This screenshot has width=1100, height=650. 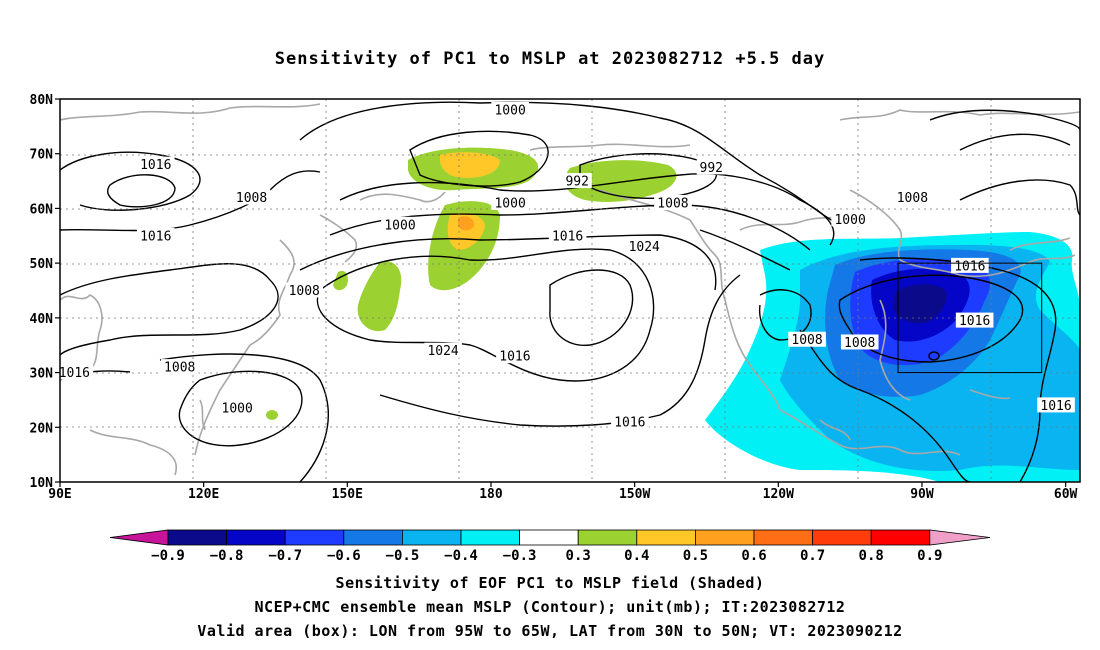 What do you see at coordinates (470, 165) in the screenshot?
I see `shade-pos05-region-a` at bounding box center [470, 165].